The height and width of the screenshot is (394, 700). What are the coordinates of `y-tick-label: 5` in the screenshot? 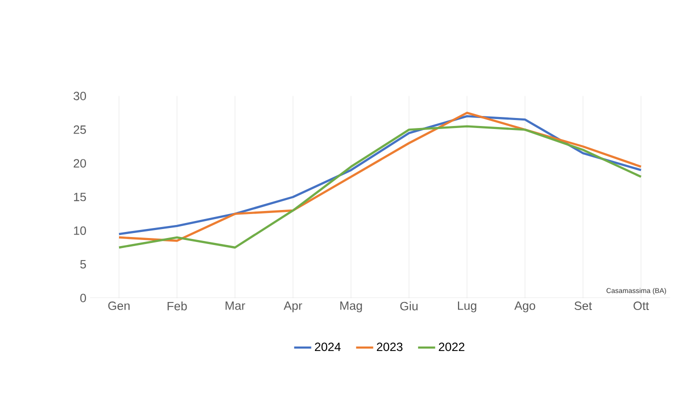 It's located at (83, 264).